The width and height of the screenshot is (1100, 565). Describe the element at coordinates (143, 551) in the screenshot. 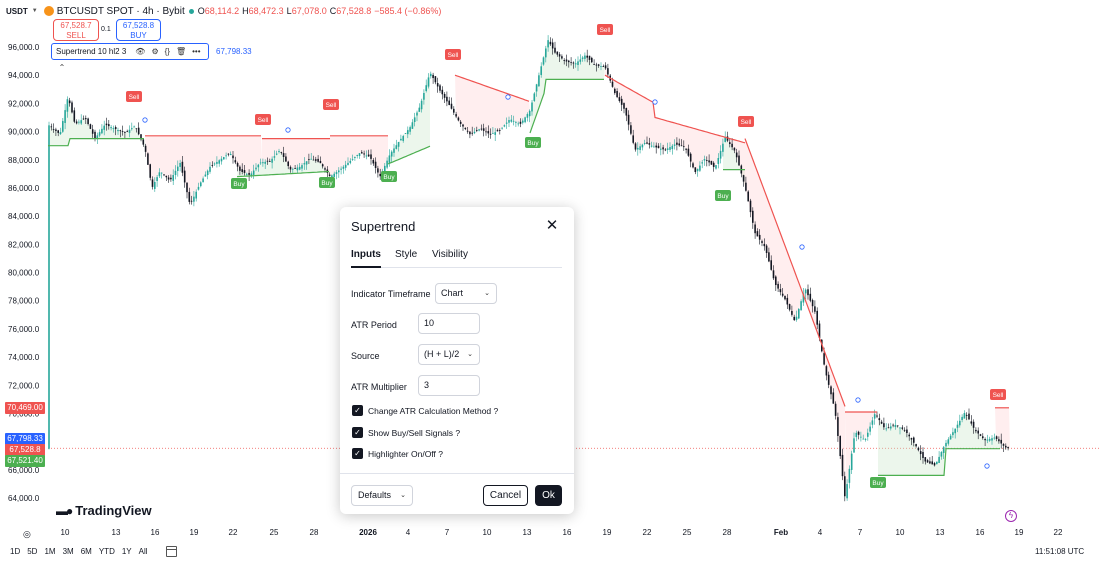

I see `timeframe-all: All` at that location.